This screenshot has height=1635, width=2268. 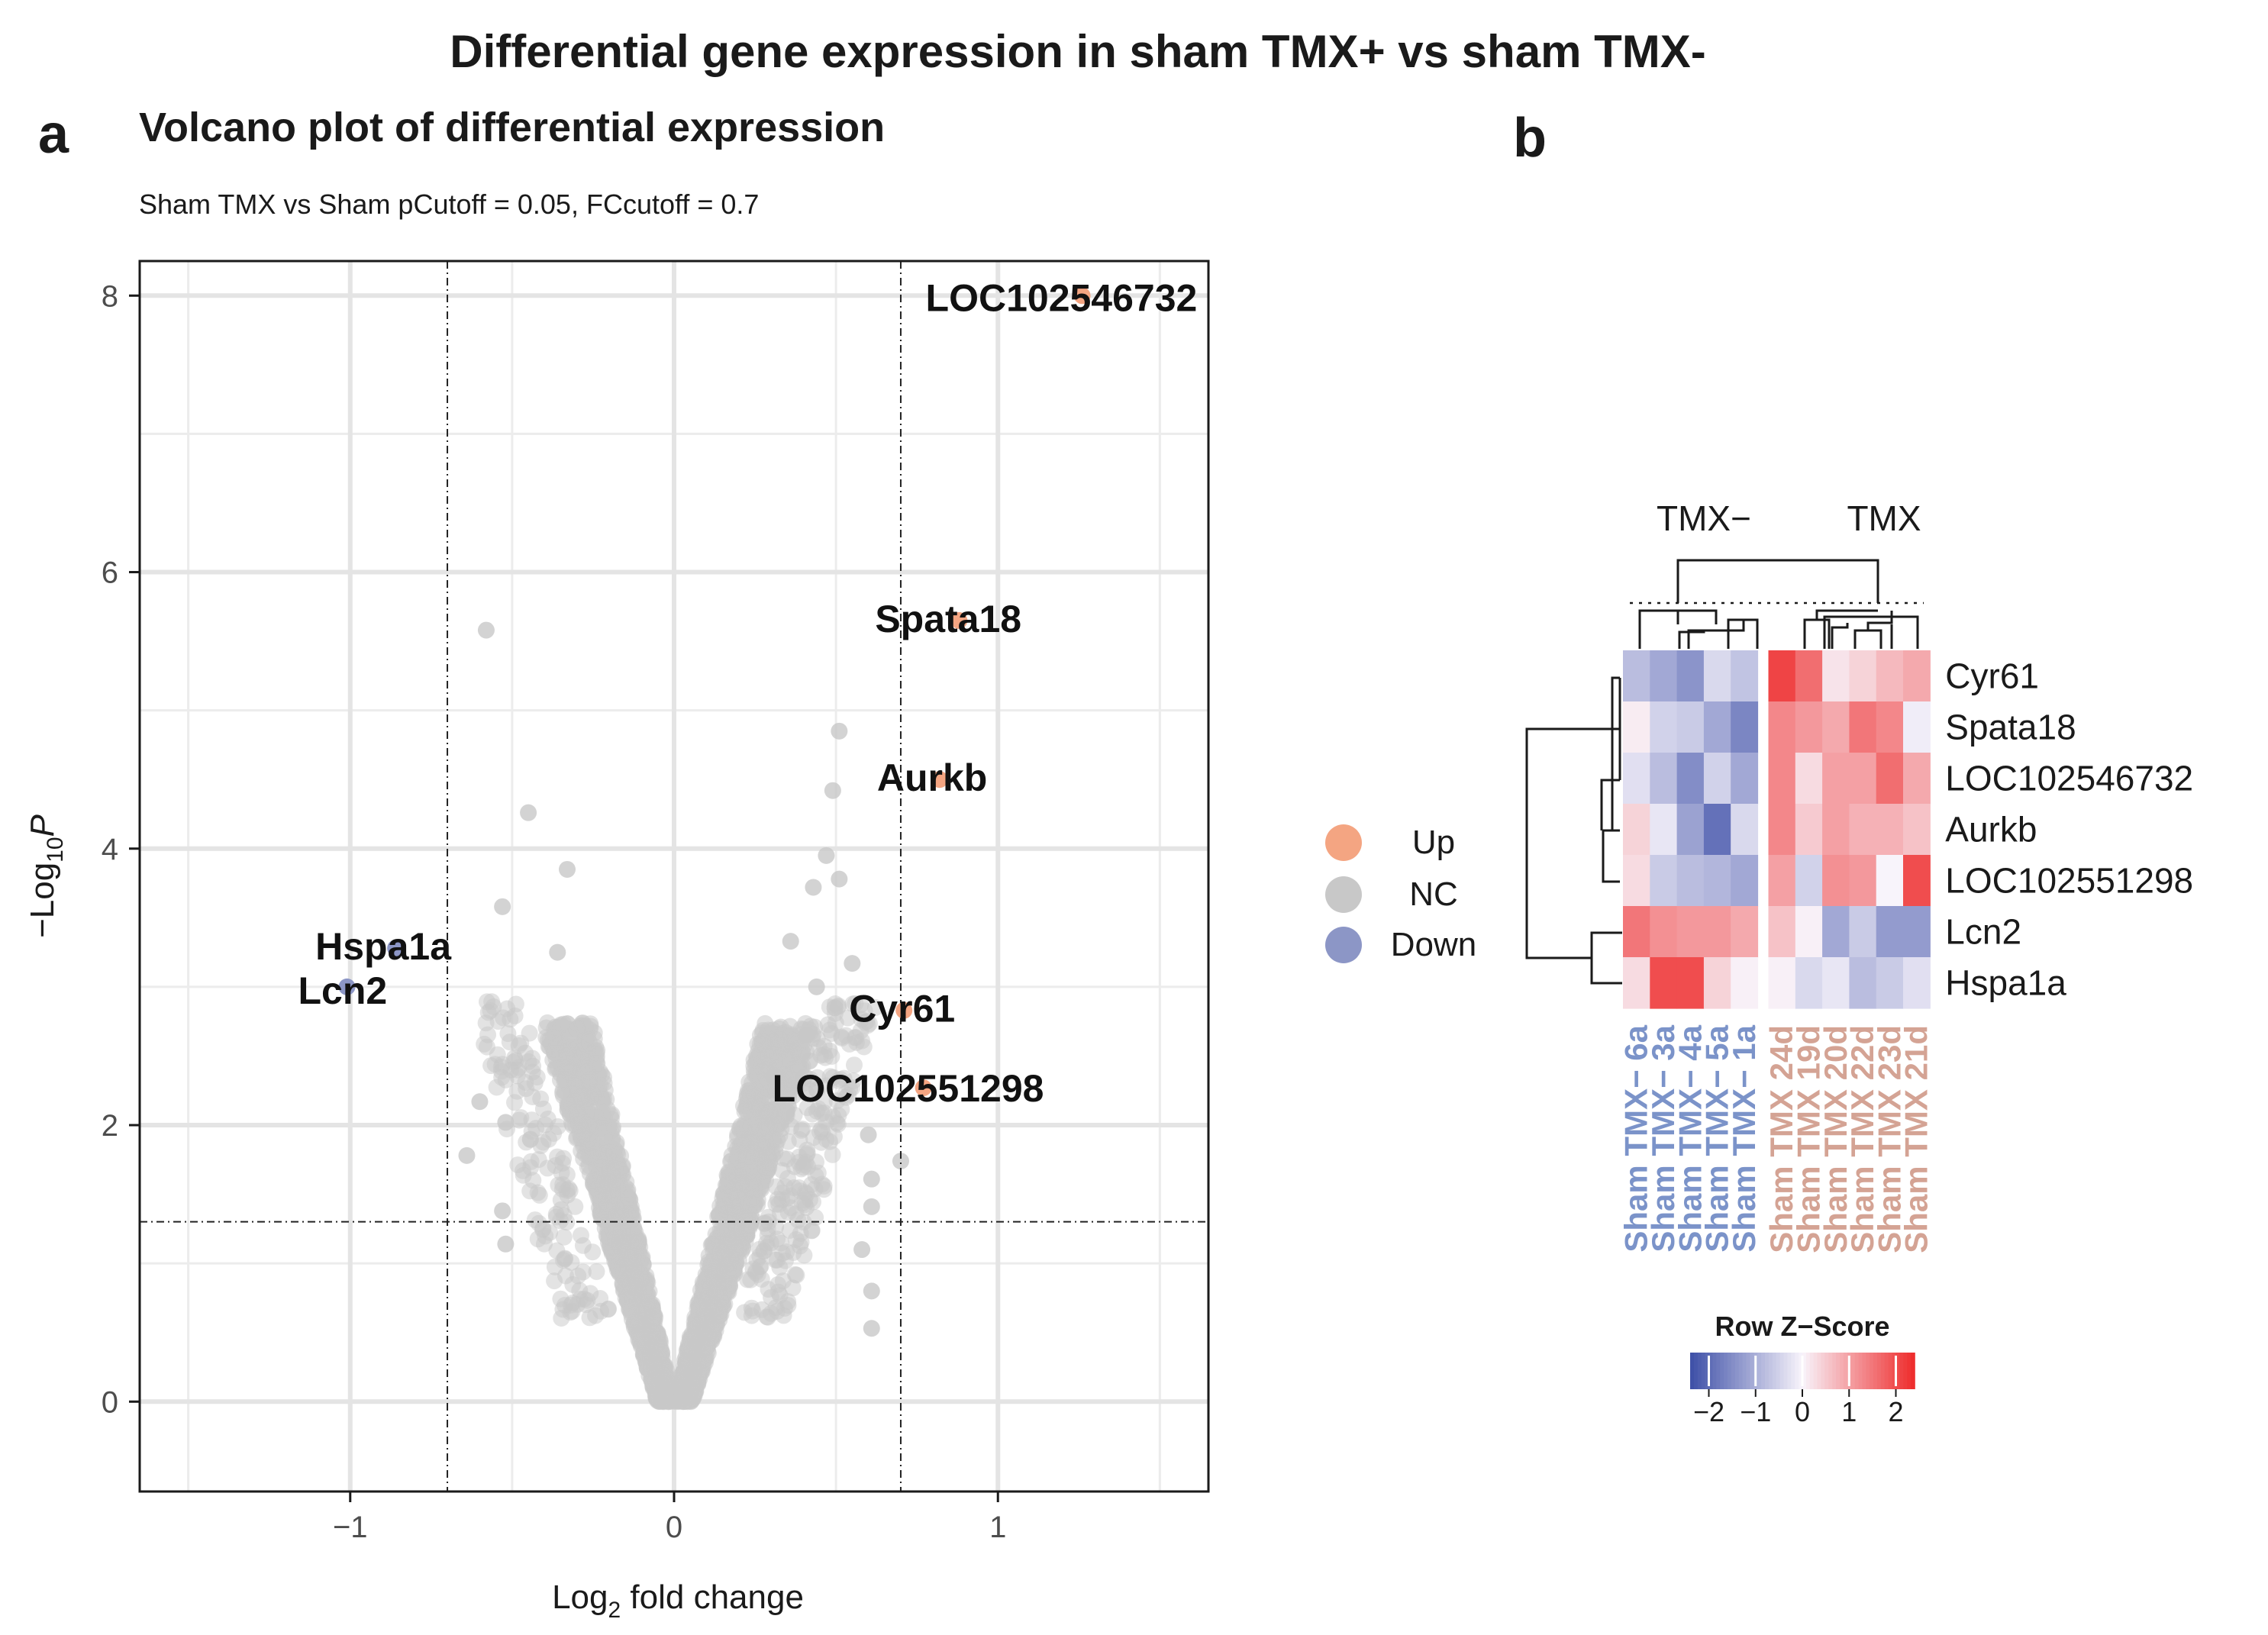 What do you see at coordinates (1716, 636) in the screenshot?
I see `column-dendrogram-left-c` at bounding box center [1716, 636].